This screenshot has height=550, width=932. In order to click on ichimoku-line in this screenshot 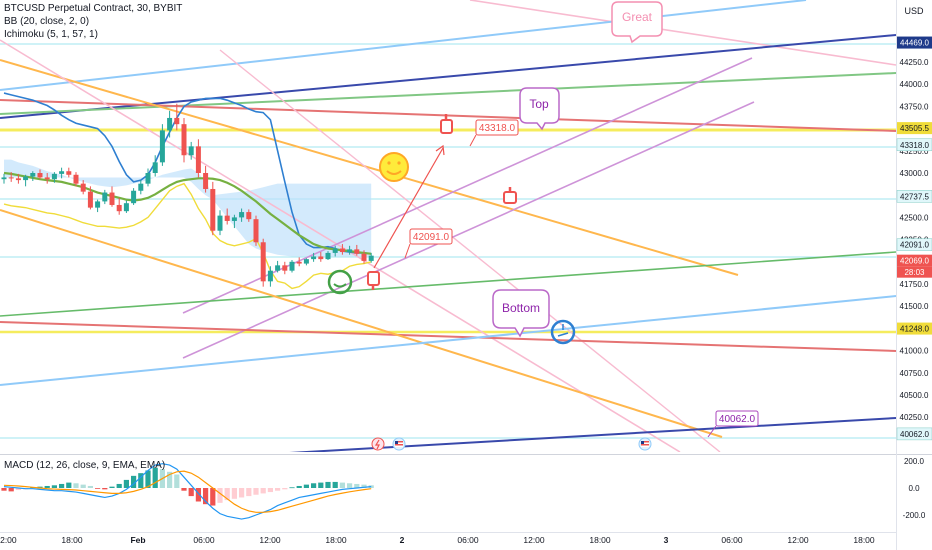, I will do `click(187, 236)`.